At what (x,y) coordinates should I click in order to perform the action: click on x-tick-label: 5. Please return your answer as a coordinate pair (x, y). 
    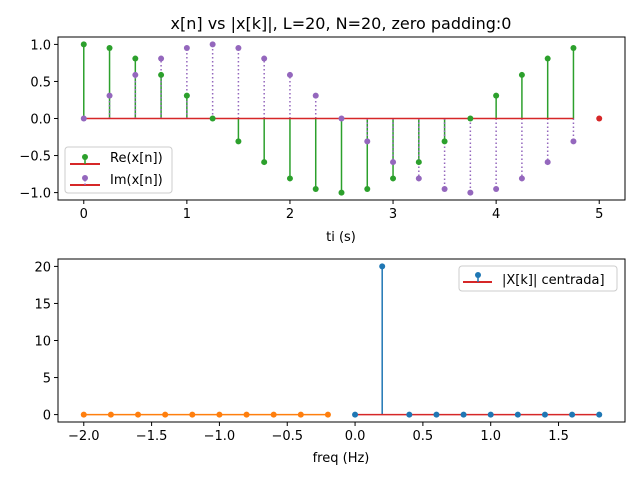
    Looking at the image, I should click on (599, 214).